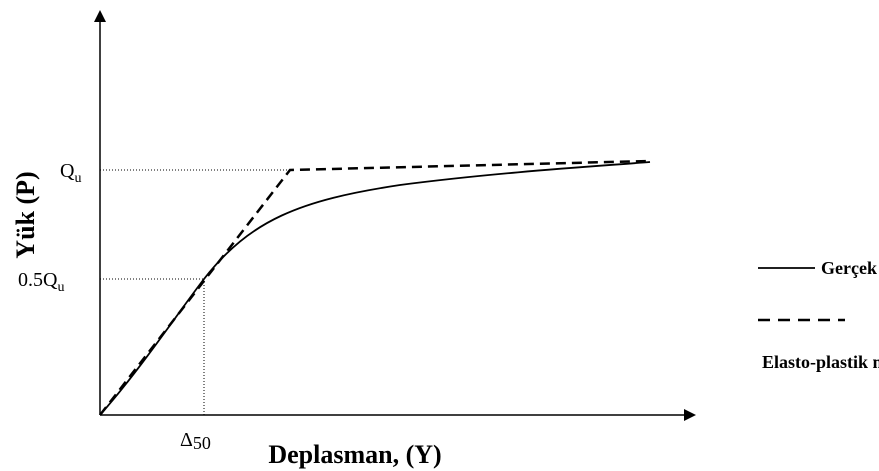  What do you see at coordinates (354, 454) in the screenshot?
I see `x-axis-label: Deplasman, (Y)` at bounding box center [354, 454].